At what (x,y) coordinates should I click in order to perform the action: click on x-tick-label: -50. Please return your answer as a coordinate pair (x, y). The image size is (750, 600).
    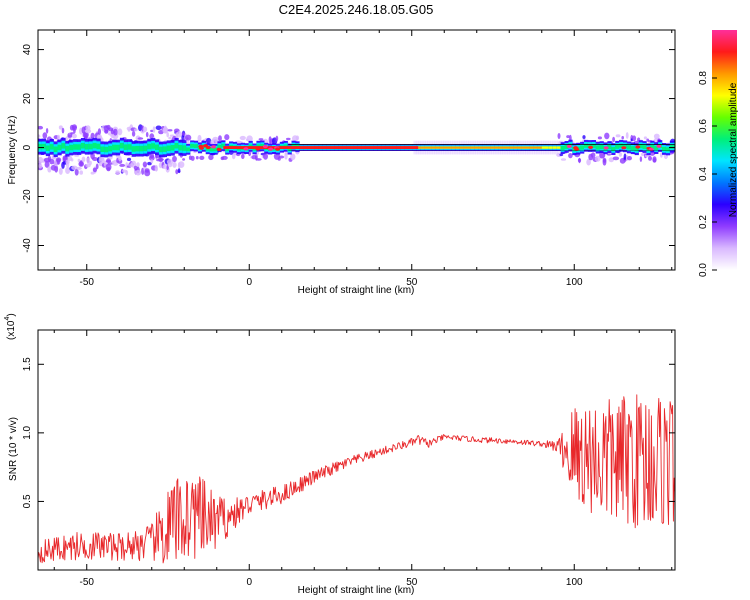
    Looking at the image, I should click on (87, 282).